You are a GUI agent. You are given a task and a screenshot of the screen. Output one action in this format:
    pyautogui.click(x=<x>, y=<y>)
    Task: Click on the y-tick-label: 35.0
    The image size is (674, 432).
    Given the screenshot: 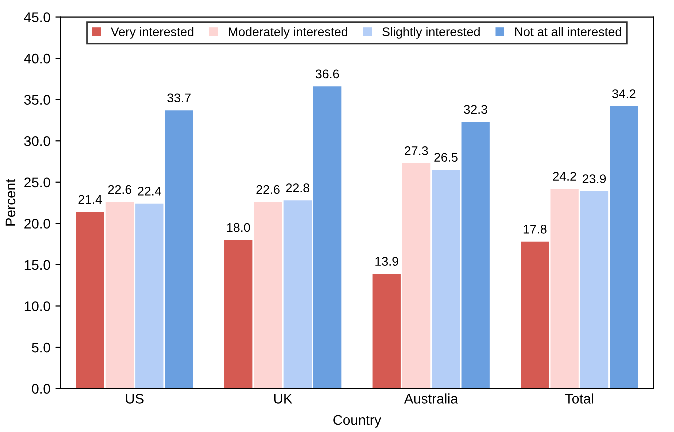 What is the action you would take?
    pyautogui.click(x=37, y=100)
    